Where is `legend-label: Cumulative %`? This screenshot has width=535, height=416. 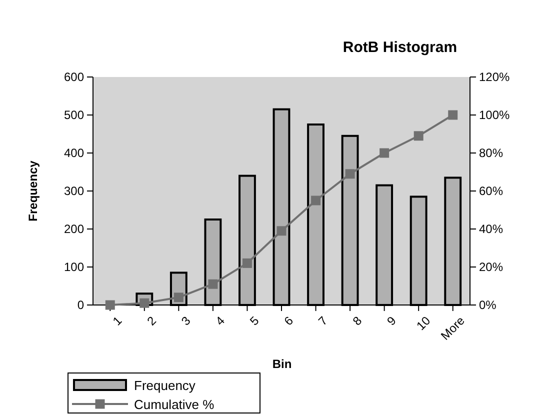 legend-label: Cumulative % is located at coordinates (174, 404).